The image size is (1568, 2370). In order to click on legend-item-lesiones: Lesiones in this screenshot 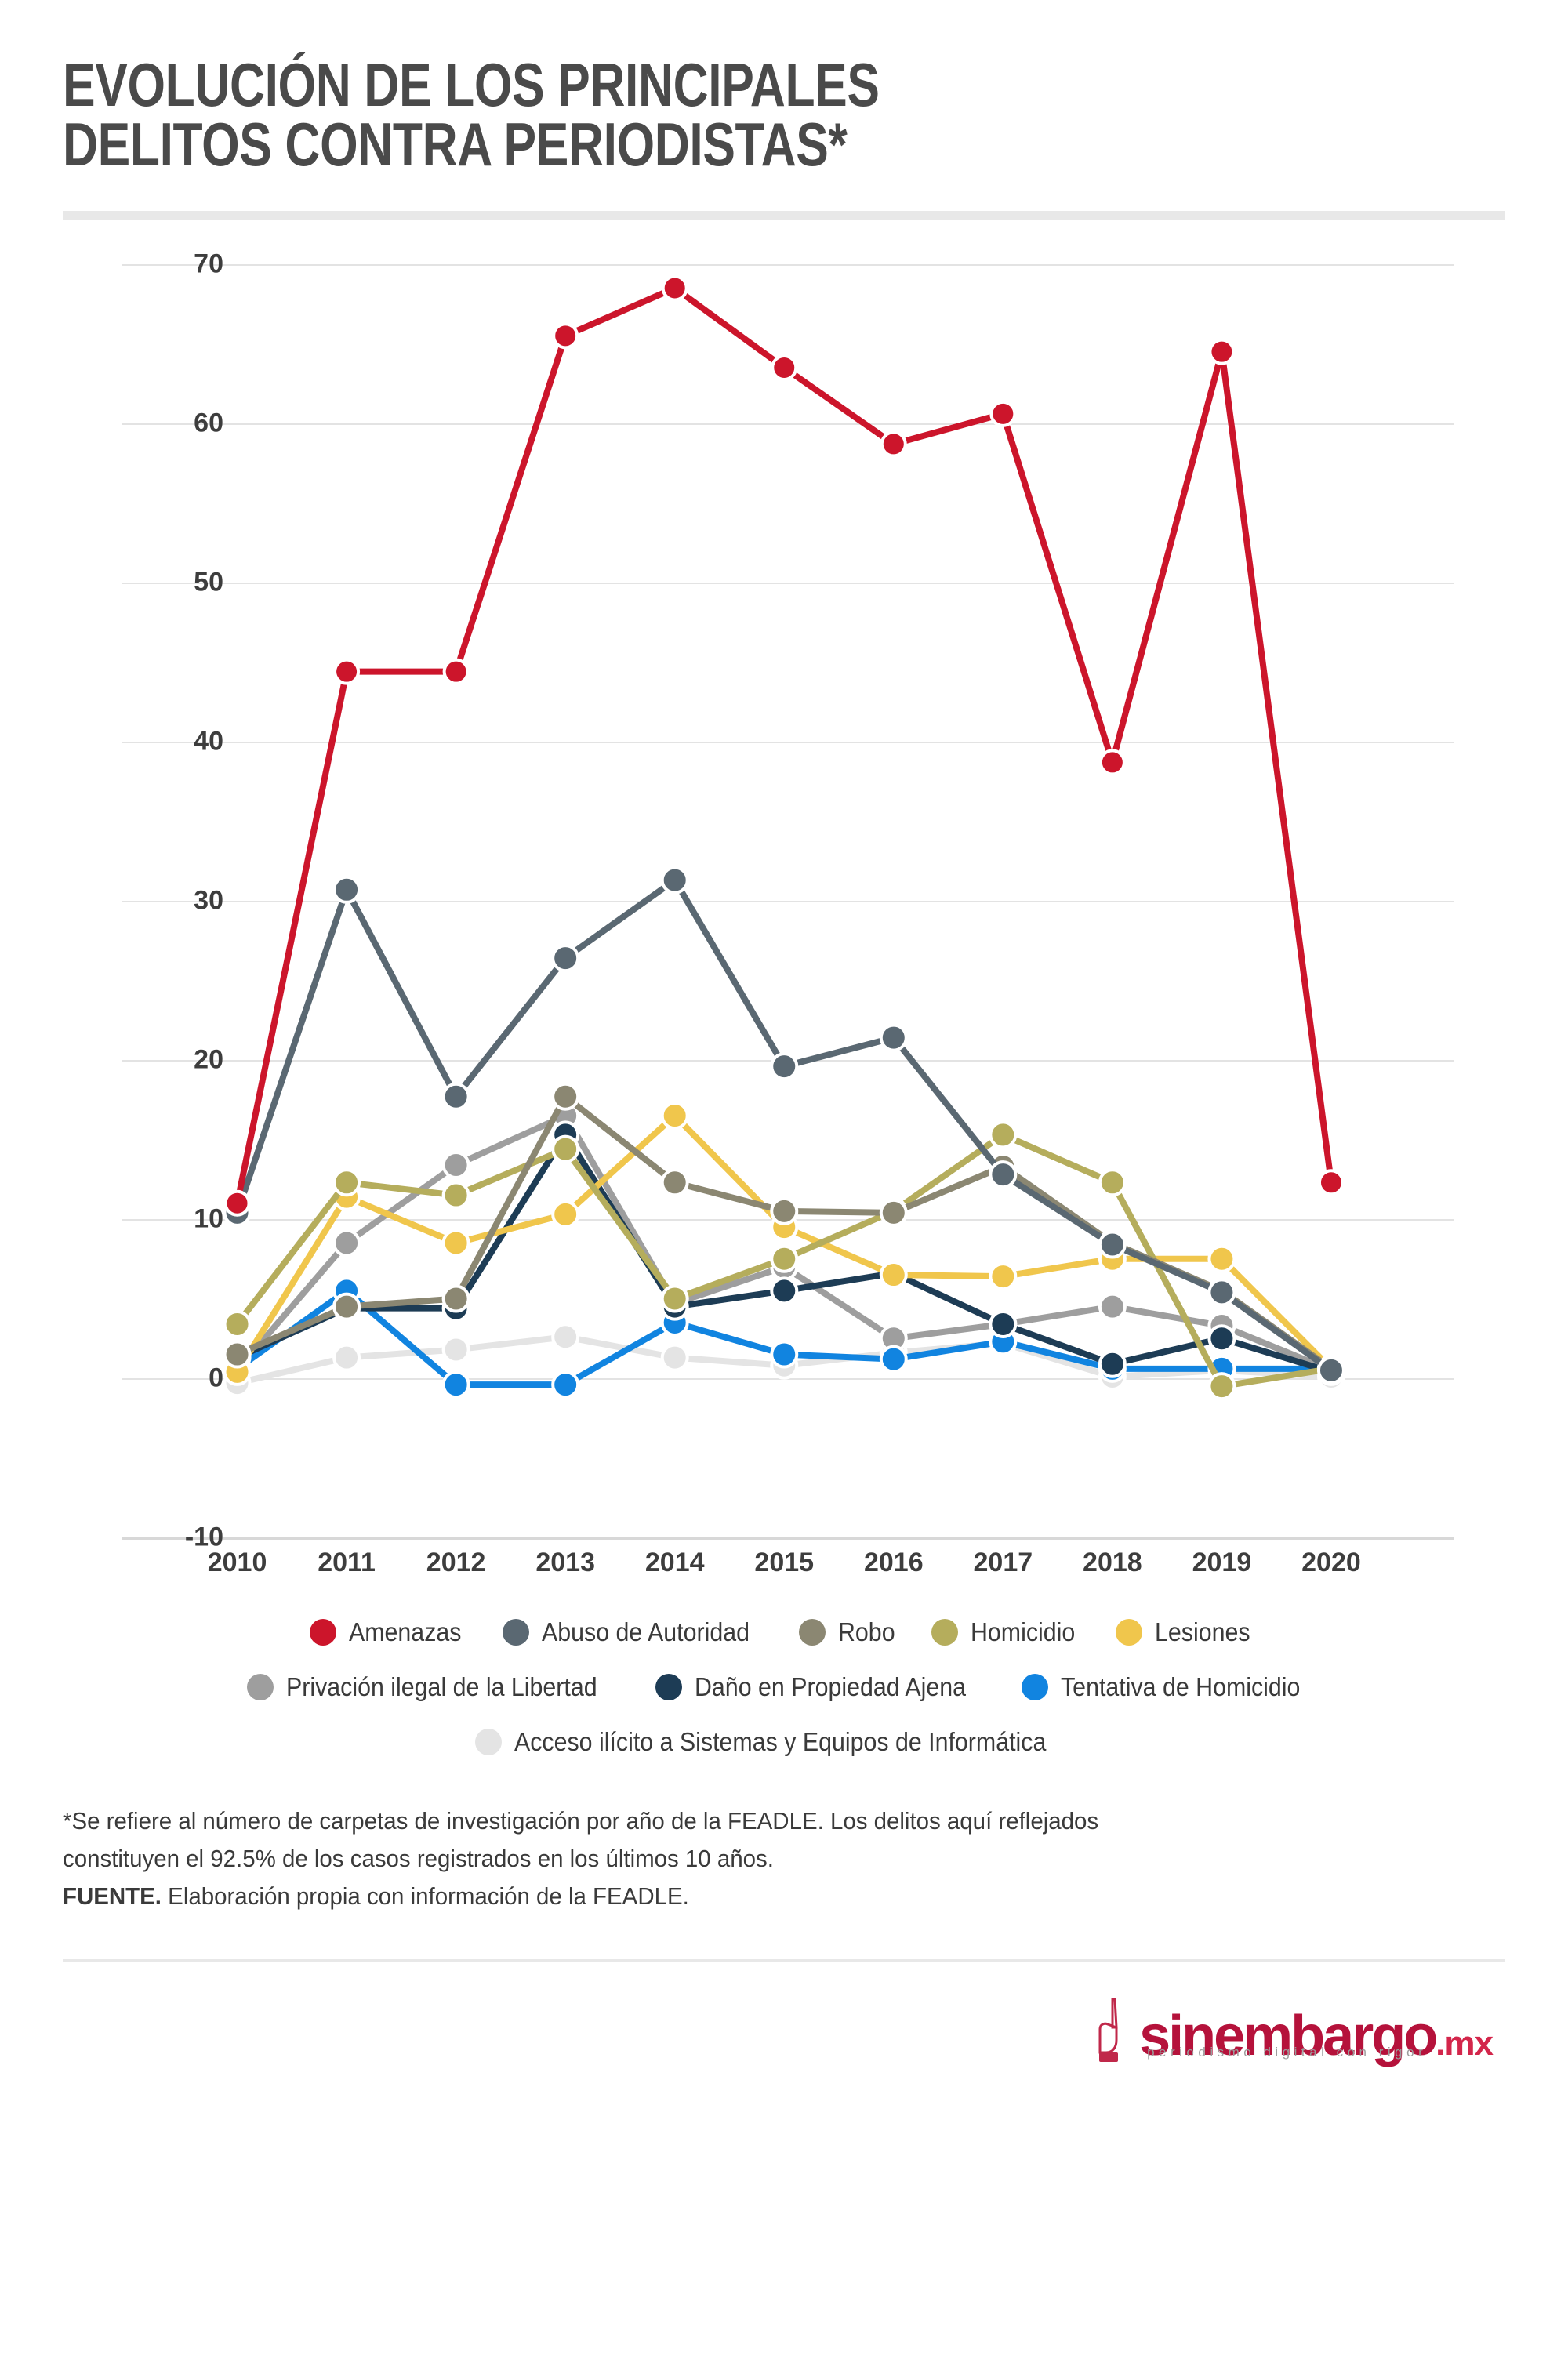, I will do `click(1186, 1632)`.